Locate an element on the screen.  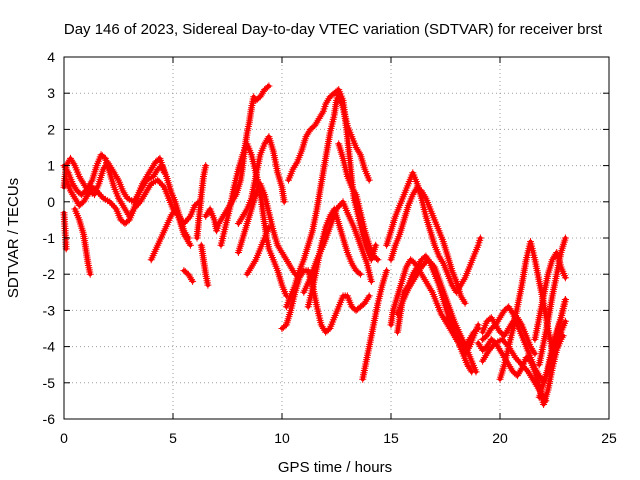
series-s34 is located at coordinates (552, 301).